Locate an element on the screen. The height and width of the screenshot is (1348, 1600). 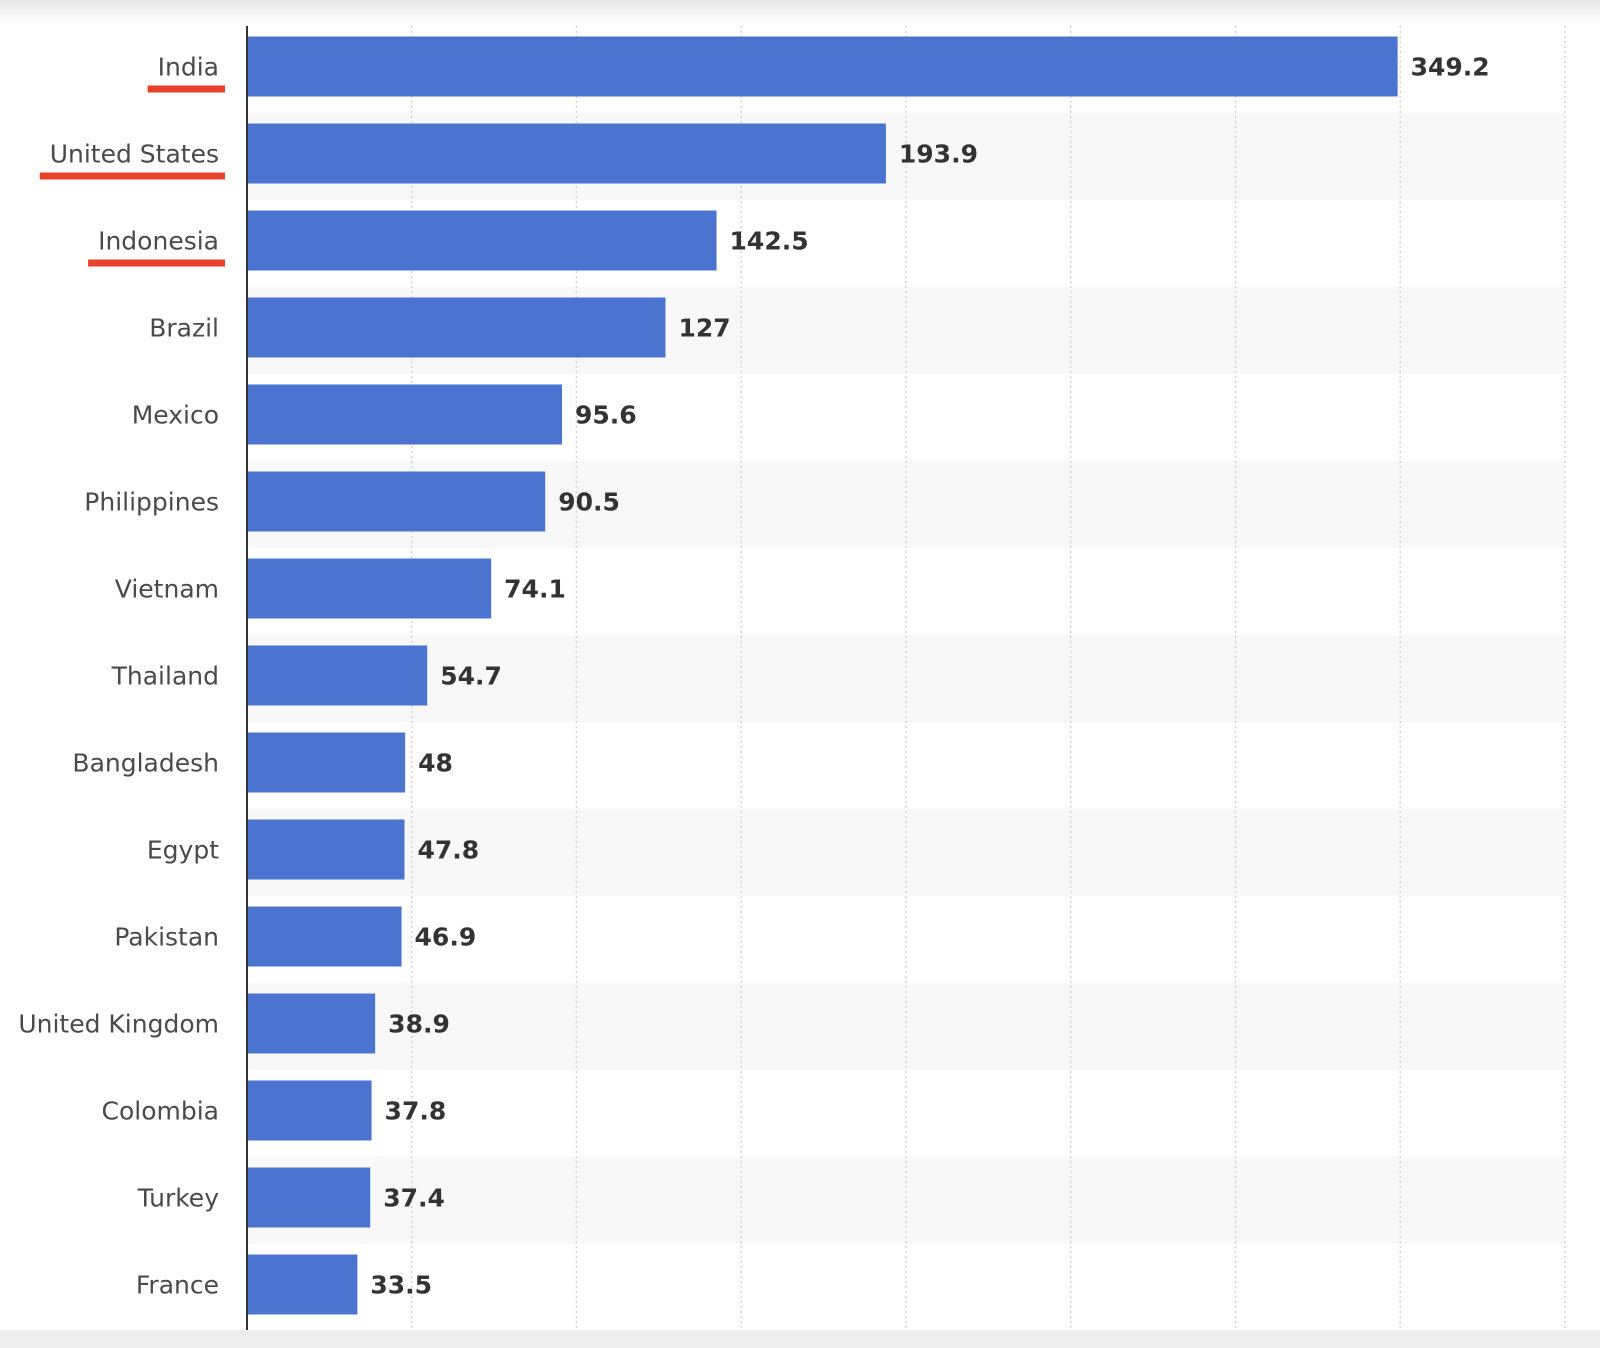
bar-indonesia is located at coordinates (482, 240).